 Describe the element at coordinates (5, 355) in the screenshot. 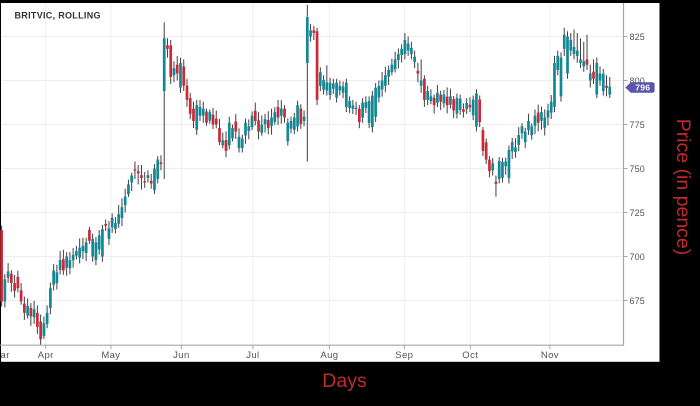

I see `svg-text: Mar` at that location.